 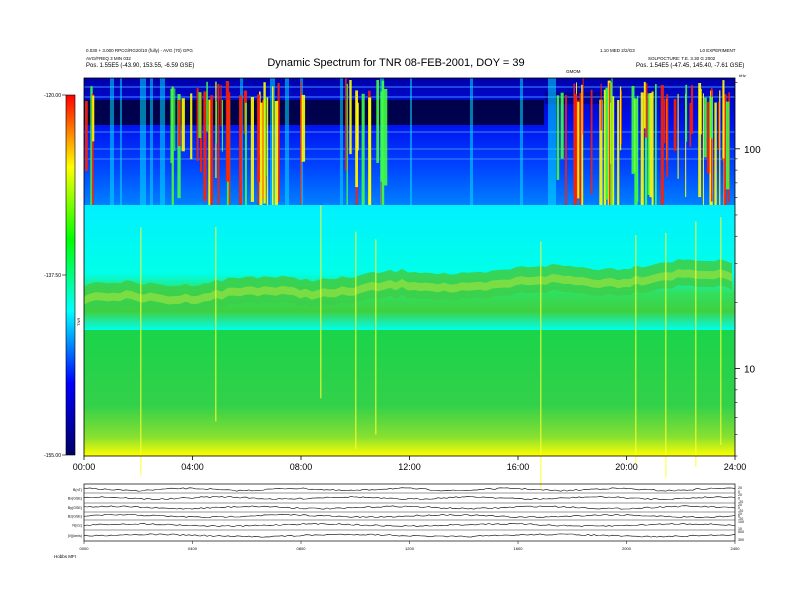 I want to click on panel-x-tick-label: 2000, so click(x=627, y=548).